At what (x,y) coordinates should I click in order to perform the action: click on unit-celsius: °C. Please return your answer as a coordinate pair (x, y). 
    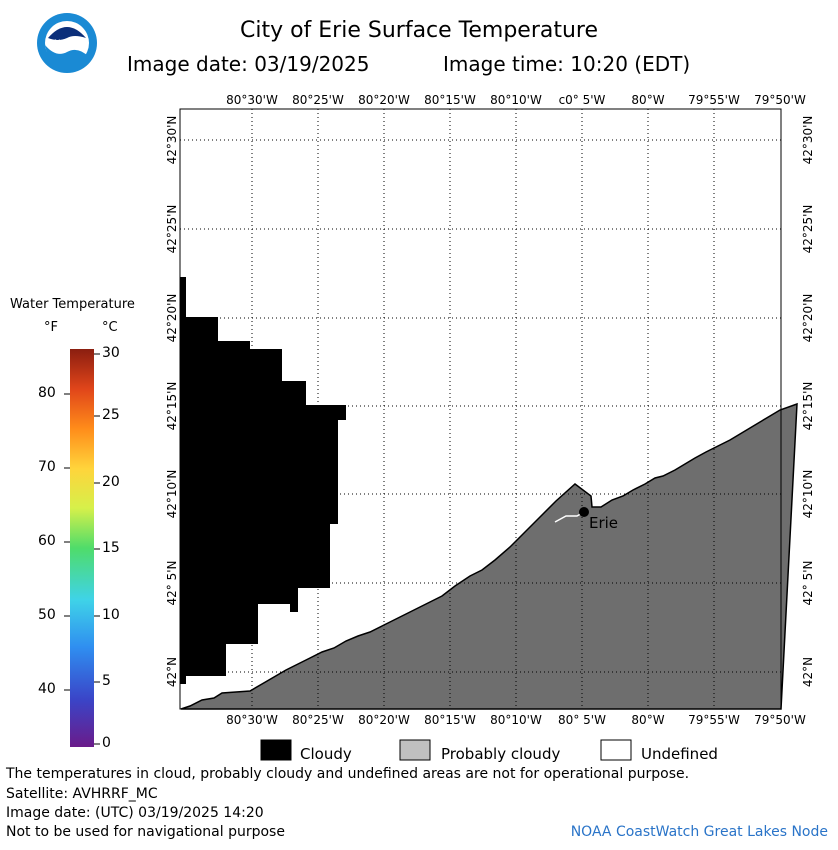
    Looking at the image, I should click on (110, 327).